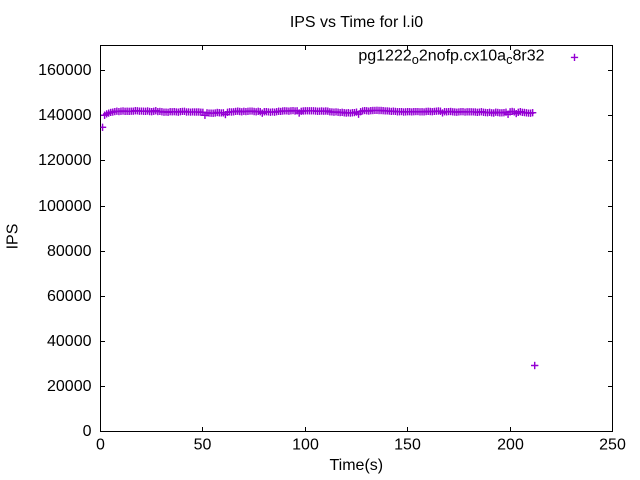 The height and width of the screenshot is (480, 640). Describe the element at coordinates (64, 160) in the screenshot. I see `svg-text: 120000` at that location.